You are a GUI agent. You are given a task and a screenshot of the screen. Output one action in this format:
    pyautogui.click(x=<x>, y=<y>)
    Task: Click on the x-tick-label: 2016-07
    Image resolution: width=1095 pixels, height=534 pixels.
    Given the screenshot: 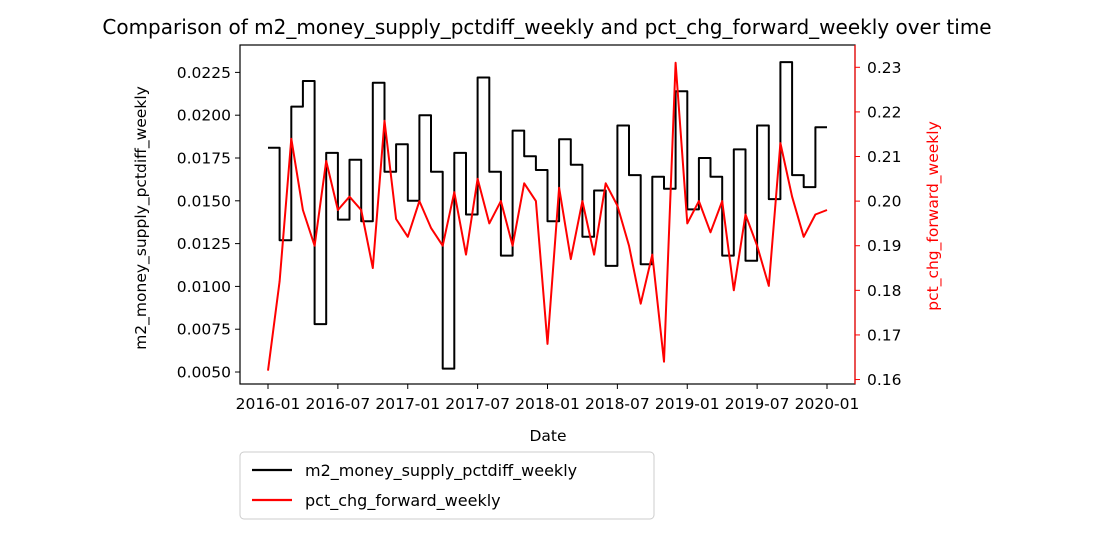 What is the action you would take?
    pyautogui.click(x=337, y=404)
    